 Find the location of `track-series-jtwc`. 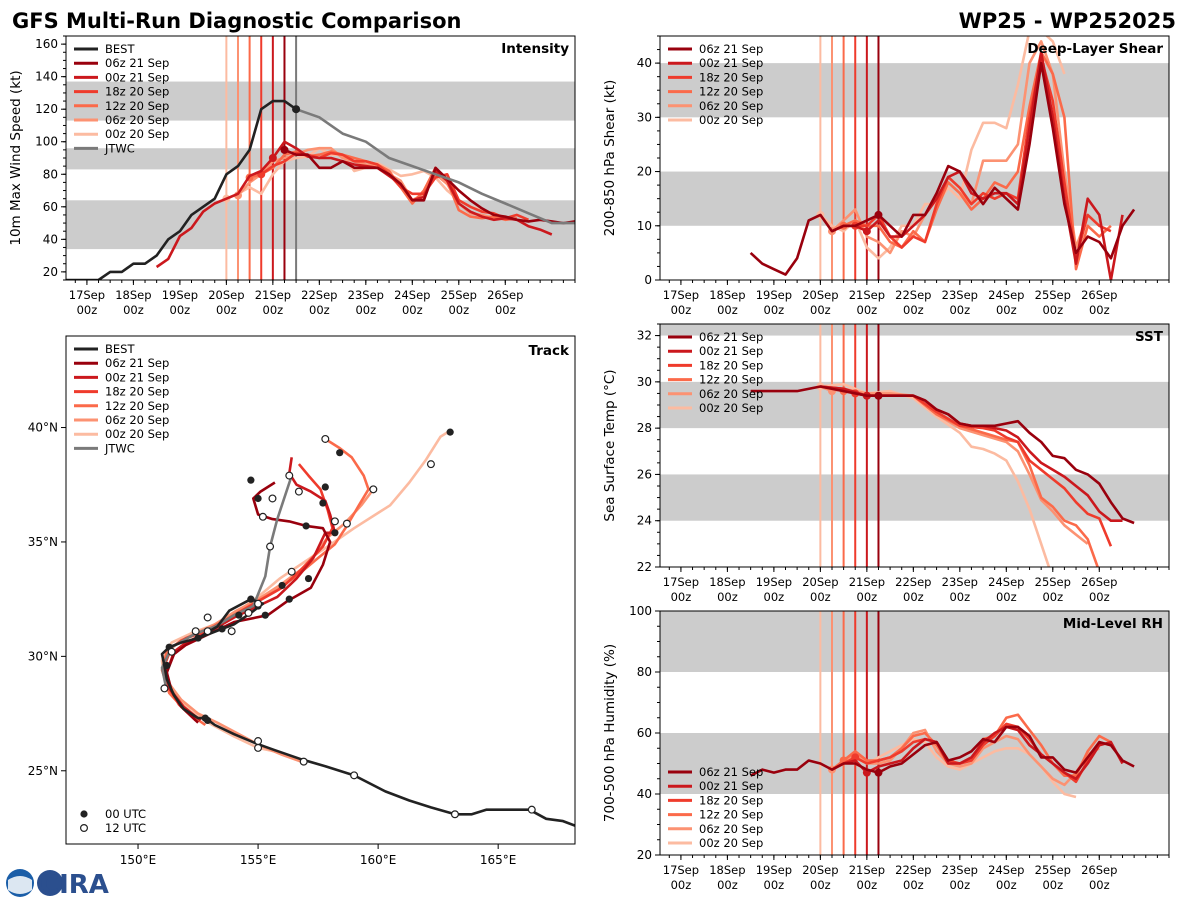

track-series-jtwc is located at coordinates (226, 583).